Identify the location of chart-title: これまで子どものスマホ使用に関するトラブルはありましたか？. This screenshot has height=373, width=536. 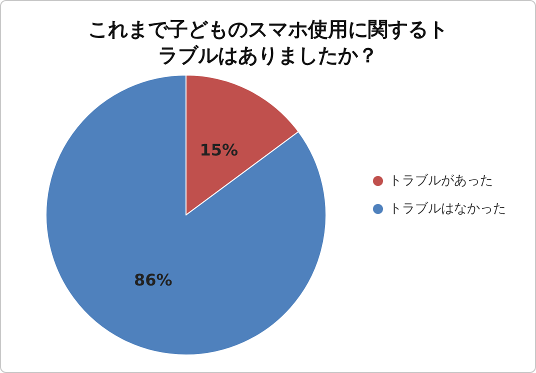
(268, 42).